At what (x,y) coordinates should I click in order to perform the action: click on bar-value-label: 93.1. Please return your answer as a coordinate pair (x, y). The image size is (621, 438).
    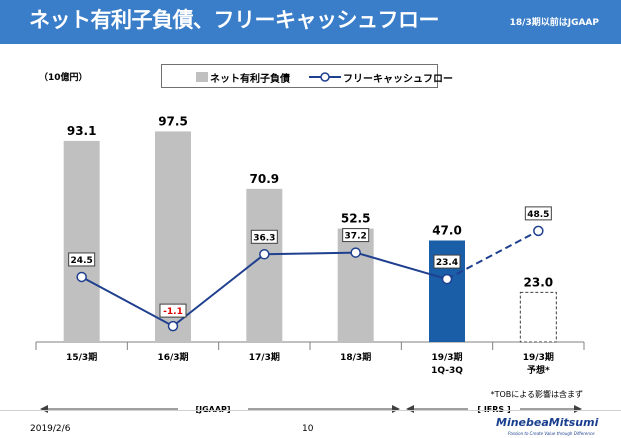
    Looking at the image, I should click on (82, 131).